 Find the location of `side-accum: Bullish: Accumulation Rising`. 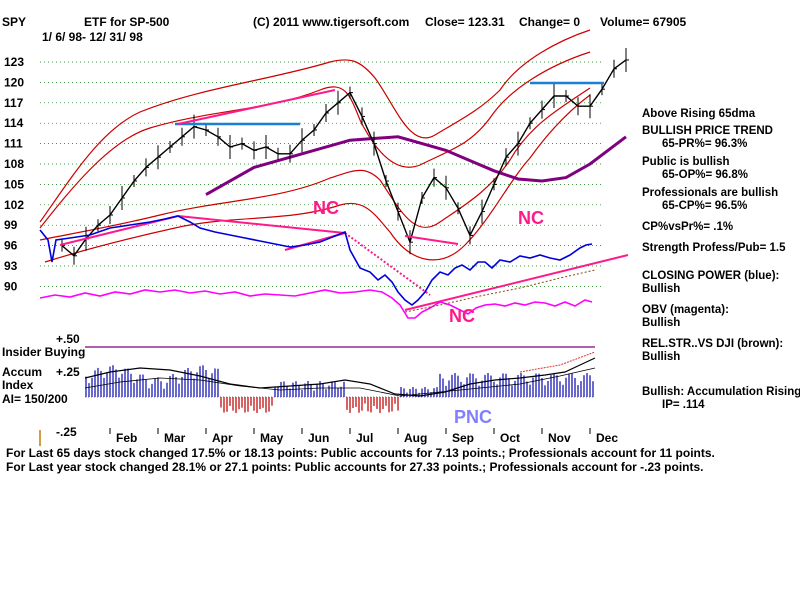

side-accum: Bullish: Accumulation Rising is located at coordinates (721, 392).